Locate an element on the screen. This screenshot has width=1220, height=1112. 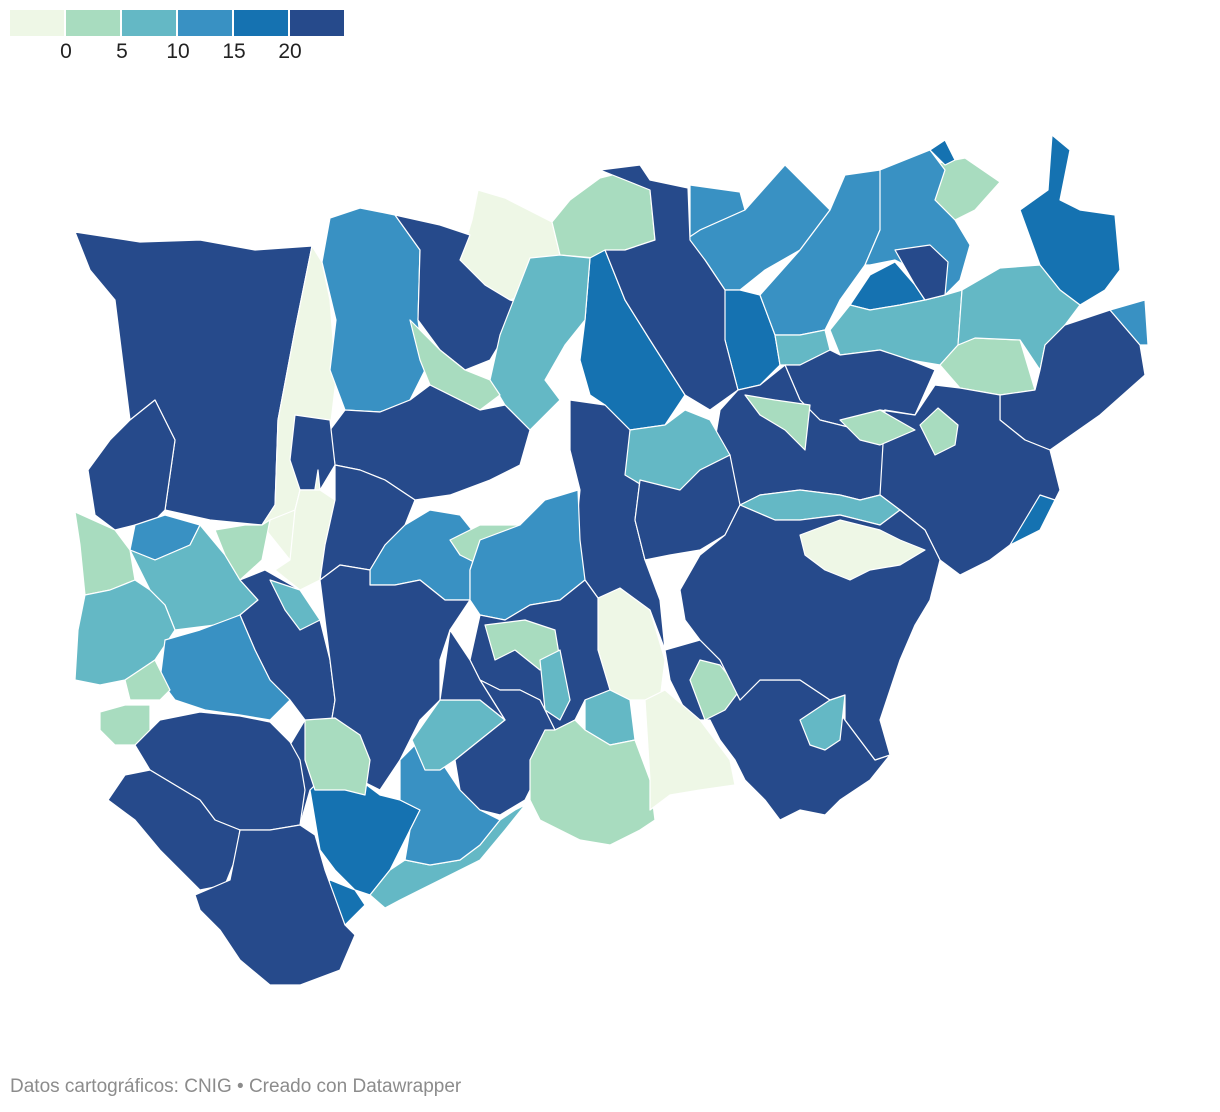
legend-tick-label: 15 is located at coordinates (234, 51).